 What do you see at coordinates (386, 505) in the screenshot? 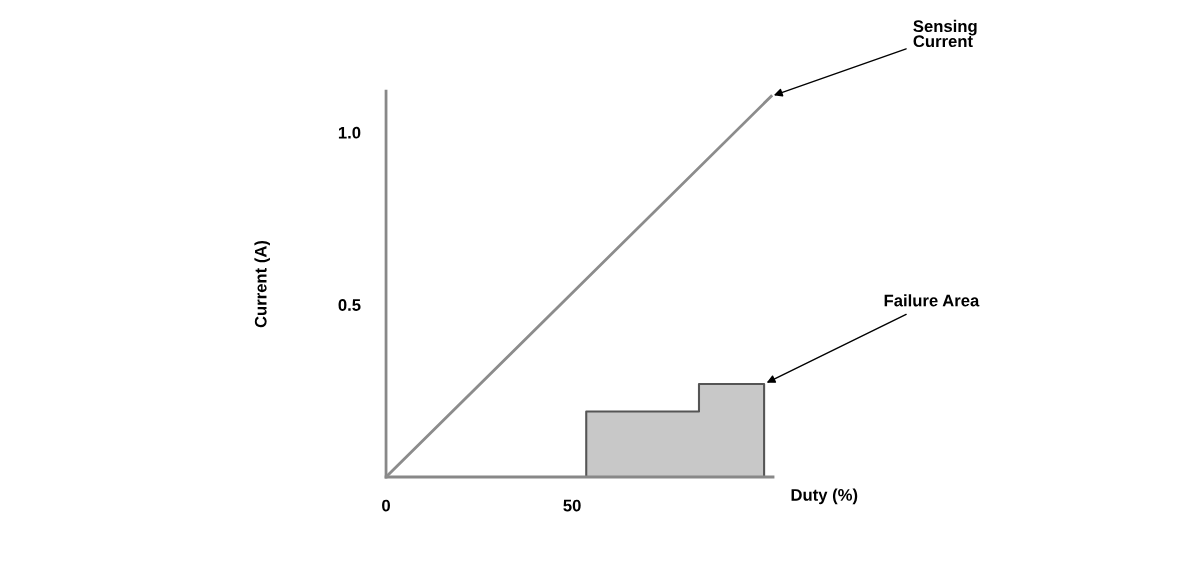
I see `x-tick-label: 0` at bounding box center [386, 505].